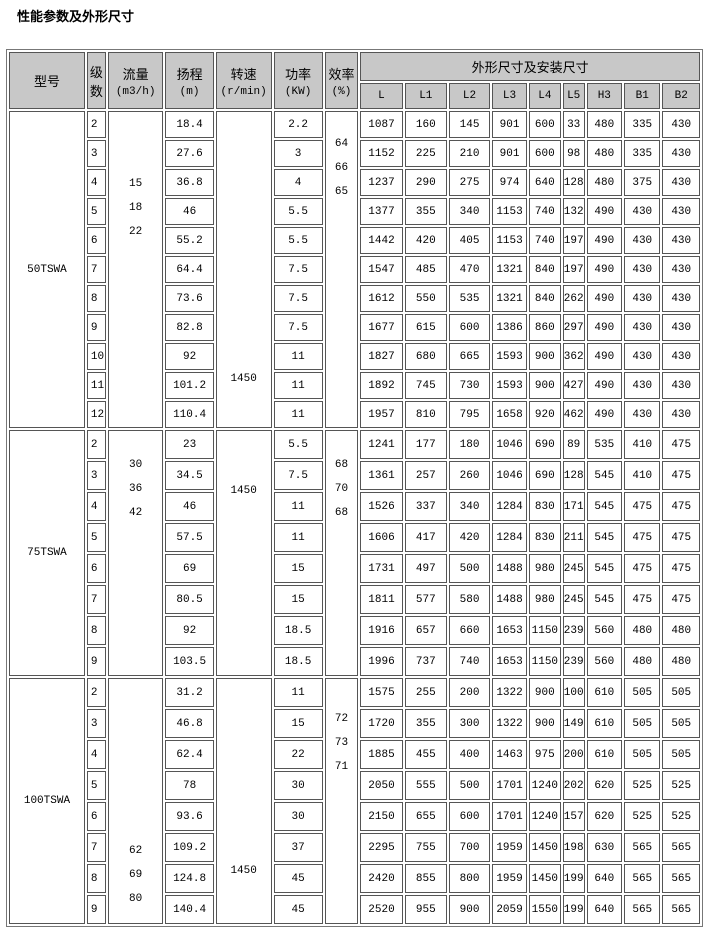 The height and width of the screenshot is (927, 703). Describe the element at coordinates (509, 124) in the screenshot. I see `dim-cell-l3: 901` at that location.